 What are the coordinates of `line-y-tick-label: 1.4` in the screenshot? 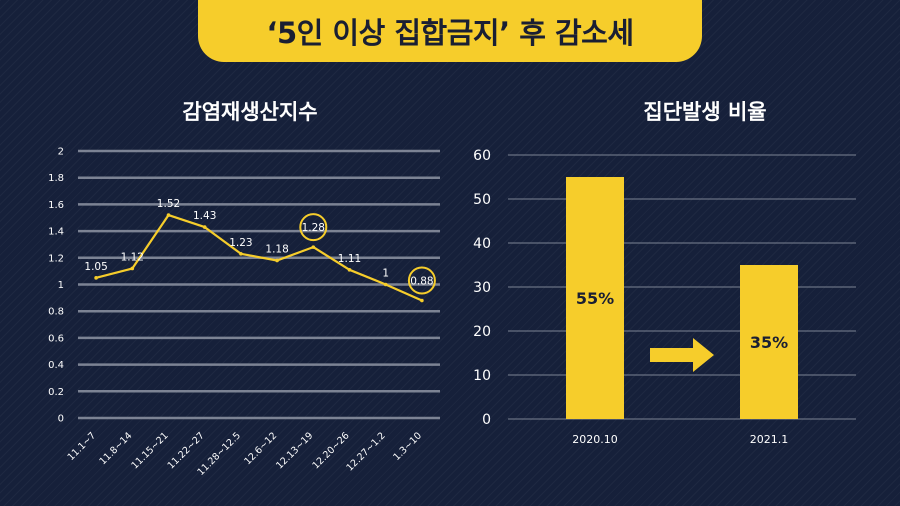 It's located at (56, 232).